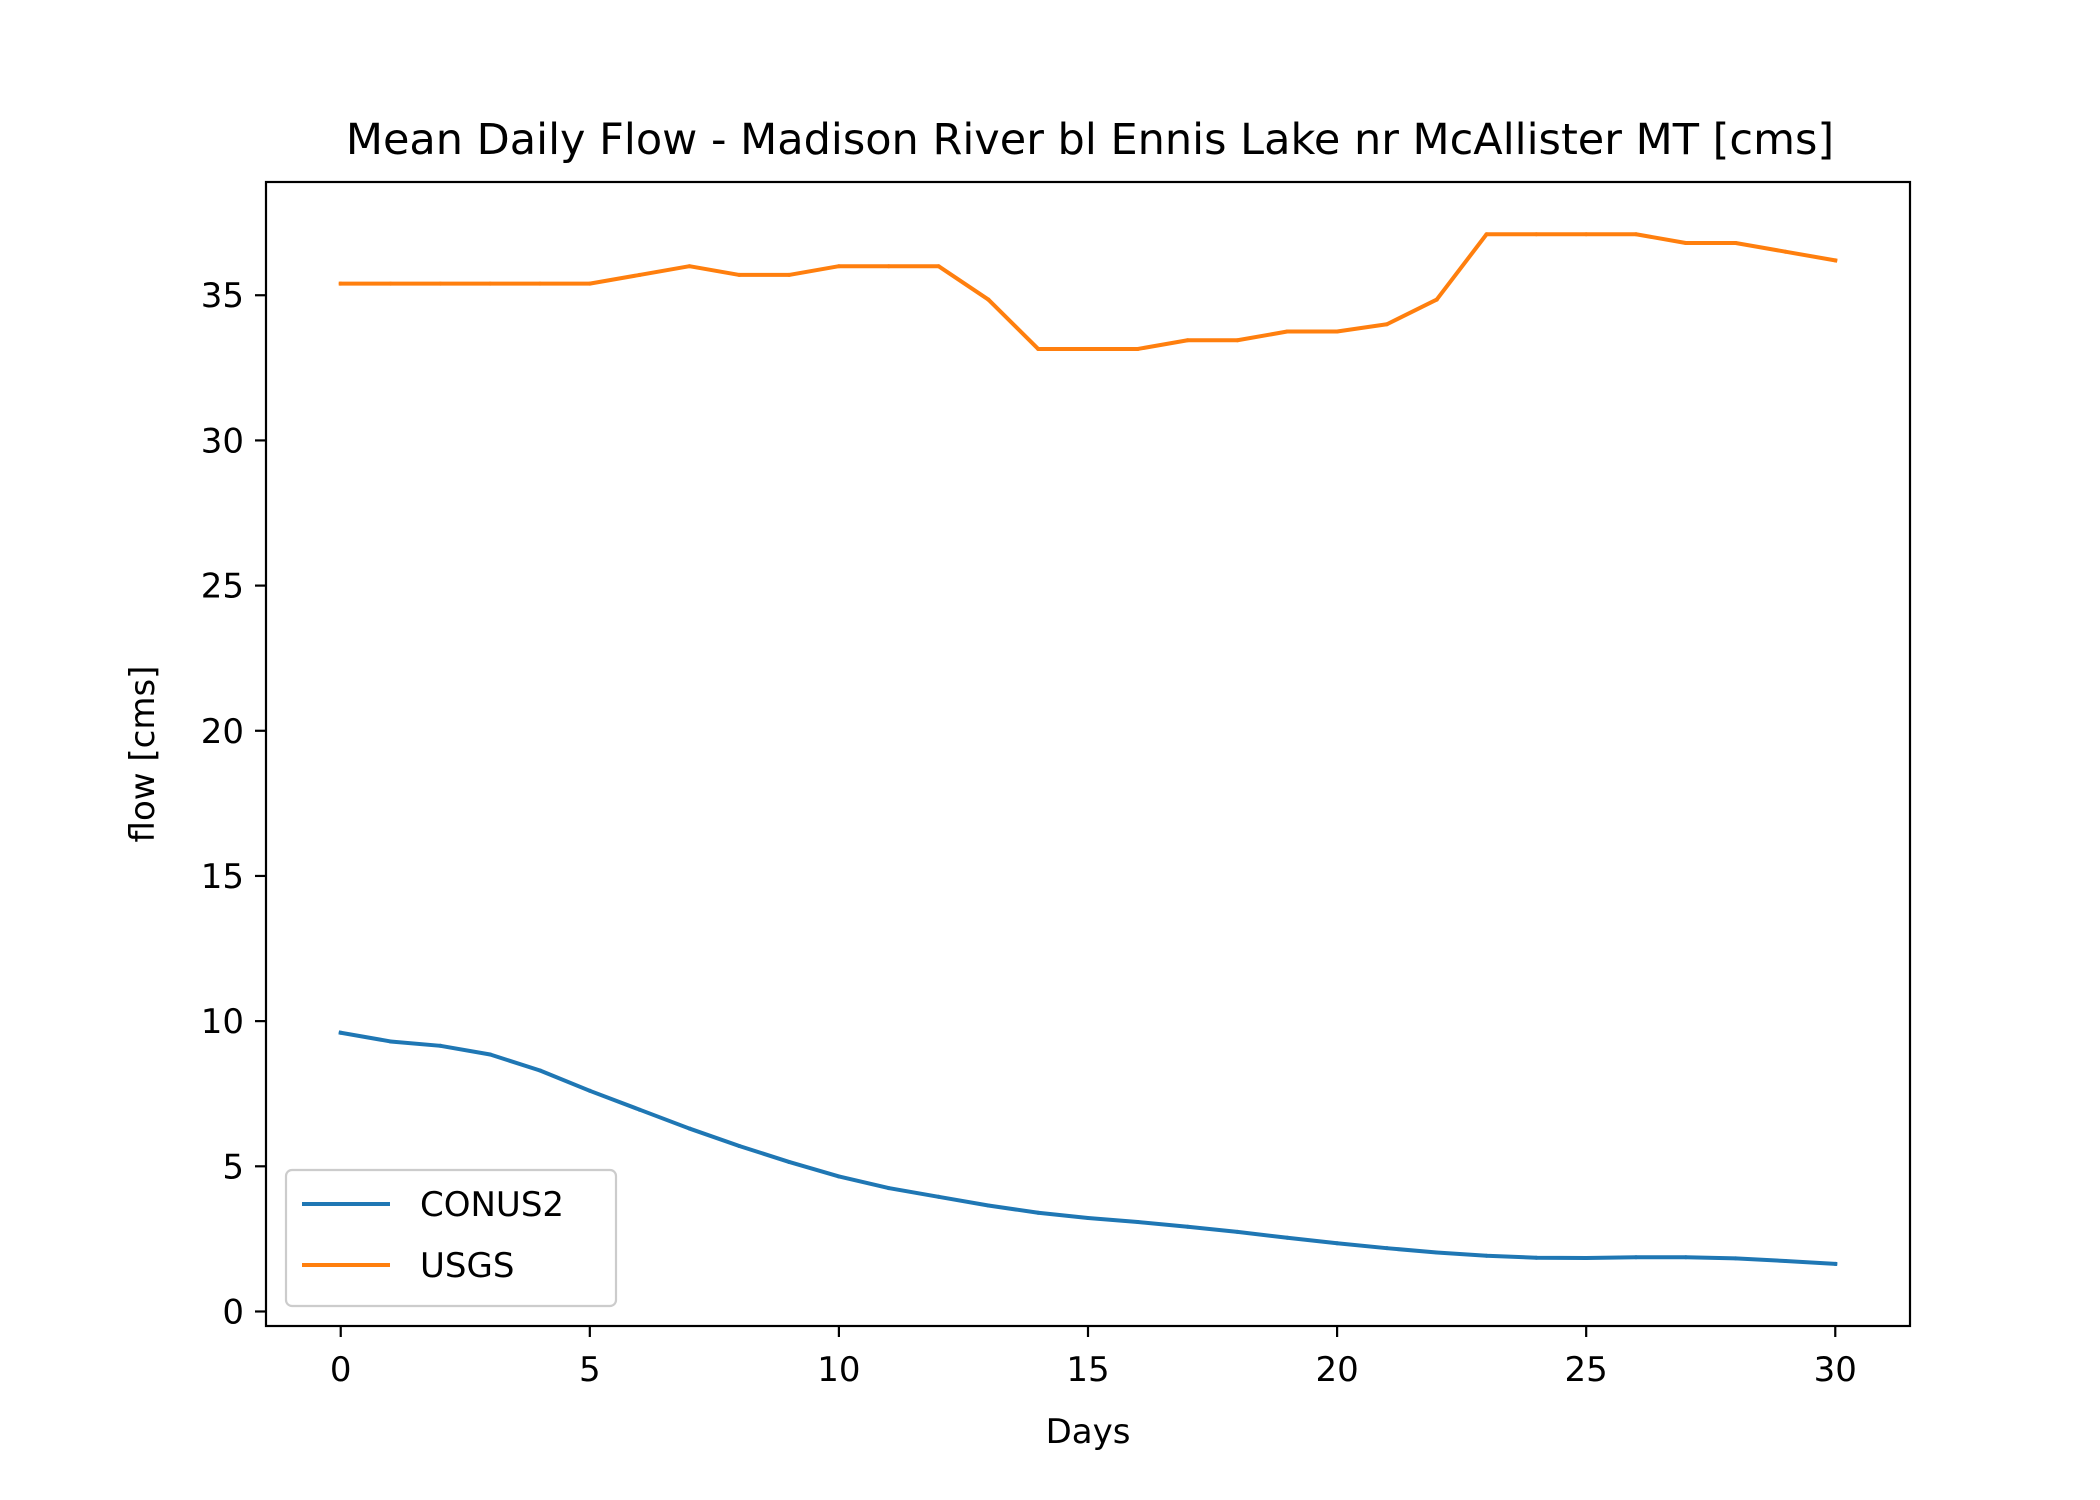  I want to click on x-tick-label: 15, so click(1087, 1370).